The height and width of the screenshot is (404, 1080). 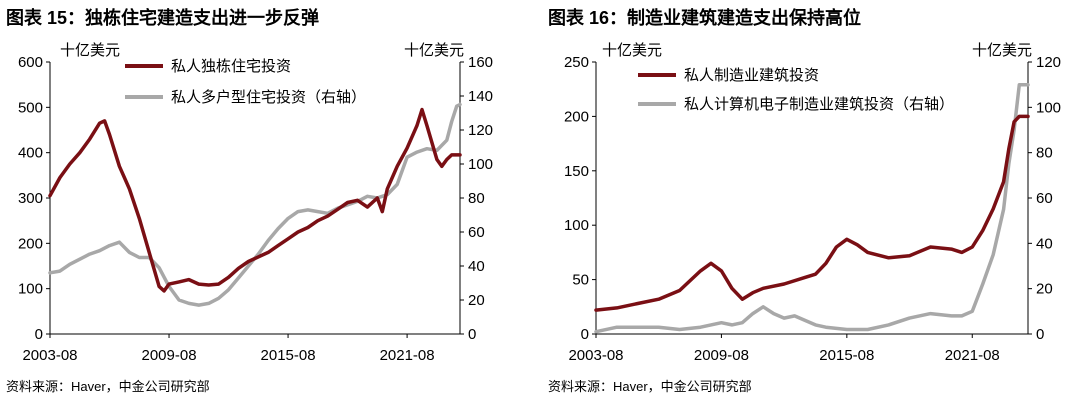 I want to click on left-tick-label: 400, so click(x=30, y=153).